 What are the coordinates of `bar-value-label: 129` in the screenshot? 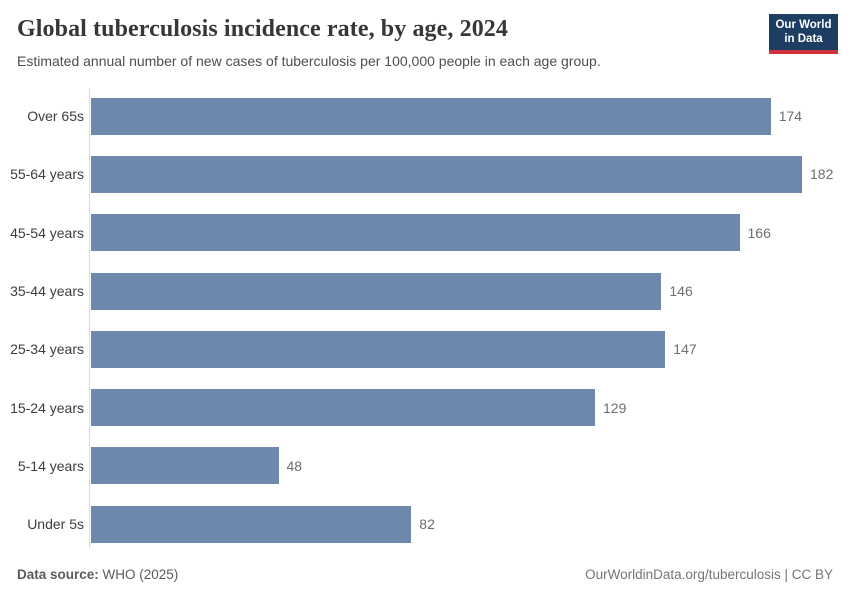 It's located at (615, 407).